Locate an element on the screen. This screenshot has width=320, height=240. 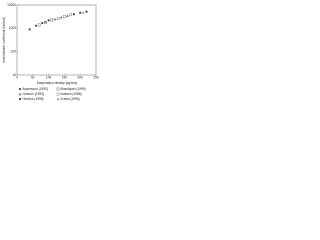
y-axis-label: Heat transfer coefficient (W/m²K) is located at coordinates (4, 40).